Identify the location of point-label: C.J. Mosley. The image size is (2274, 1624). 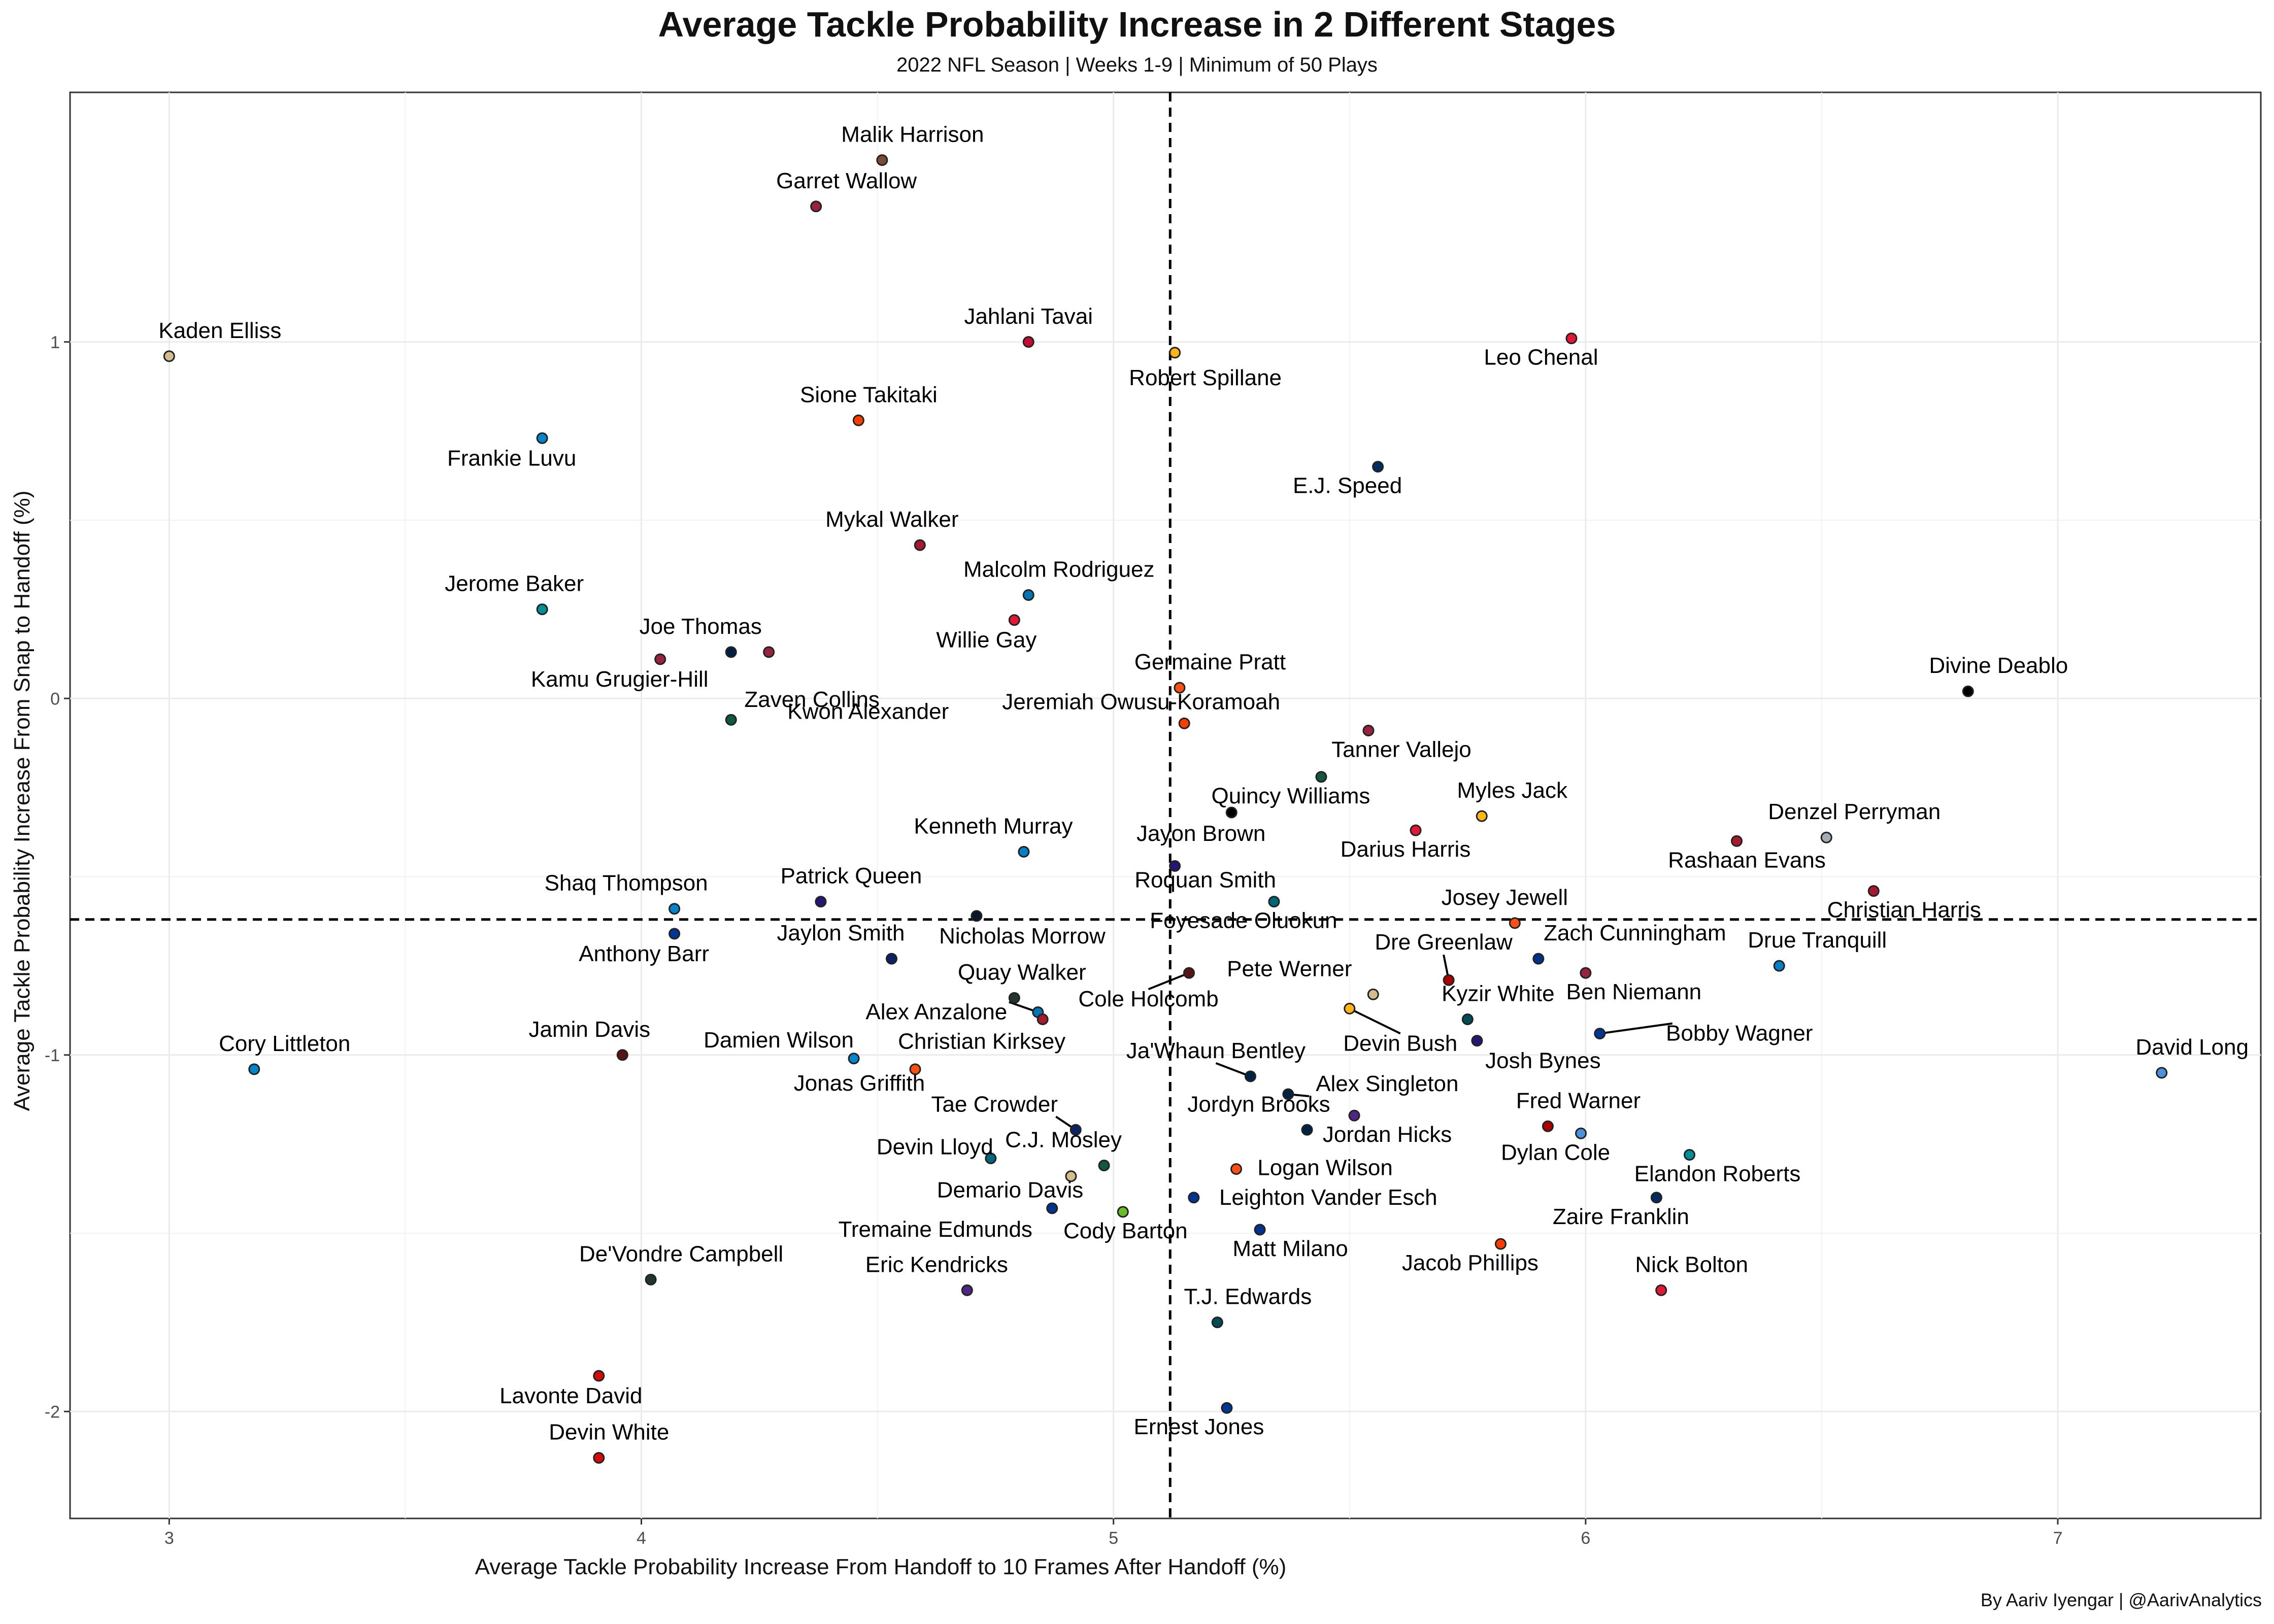
(1063, 1140).